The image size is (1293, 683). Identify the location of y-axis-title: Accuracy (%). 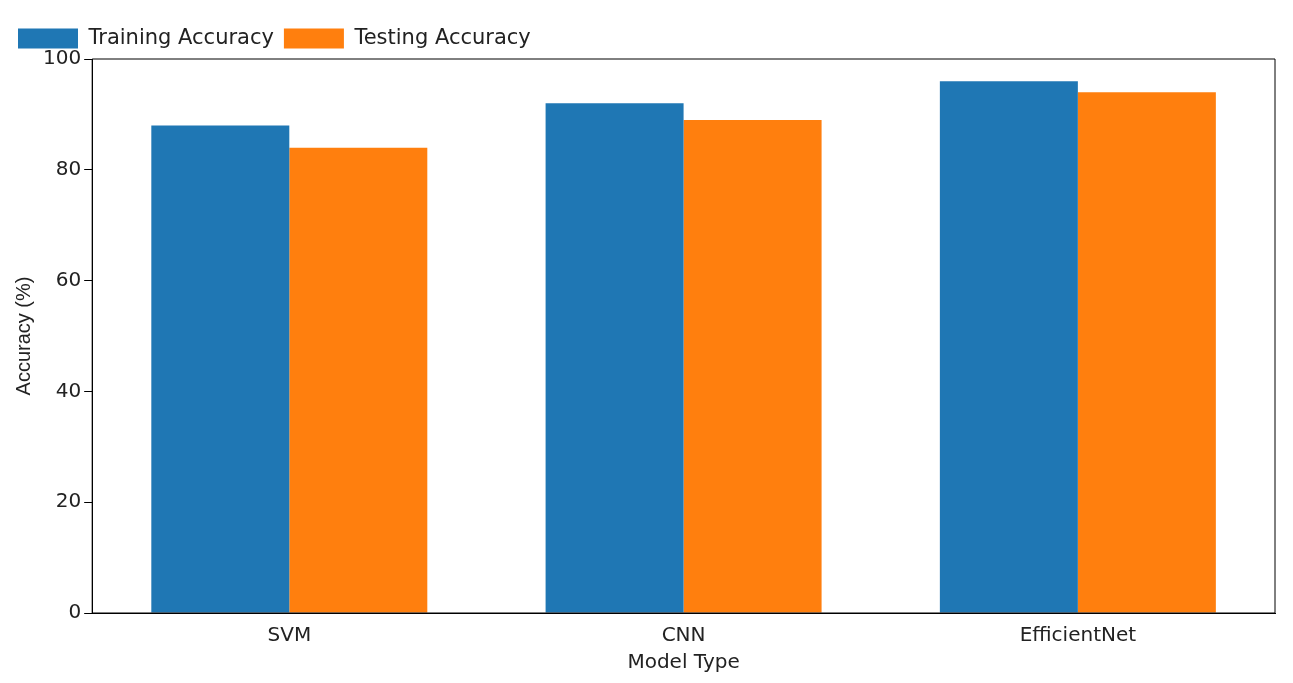
(22, 336).